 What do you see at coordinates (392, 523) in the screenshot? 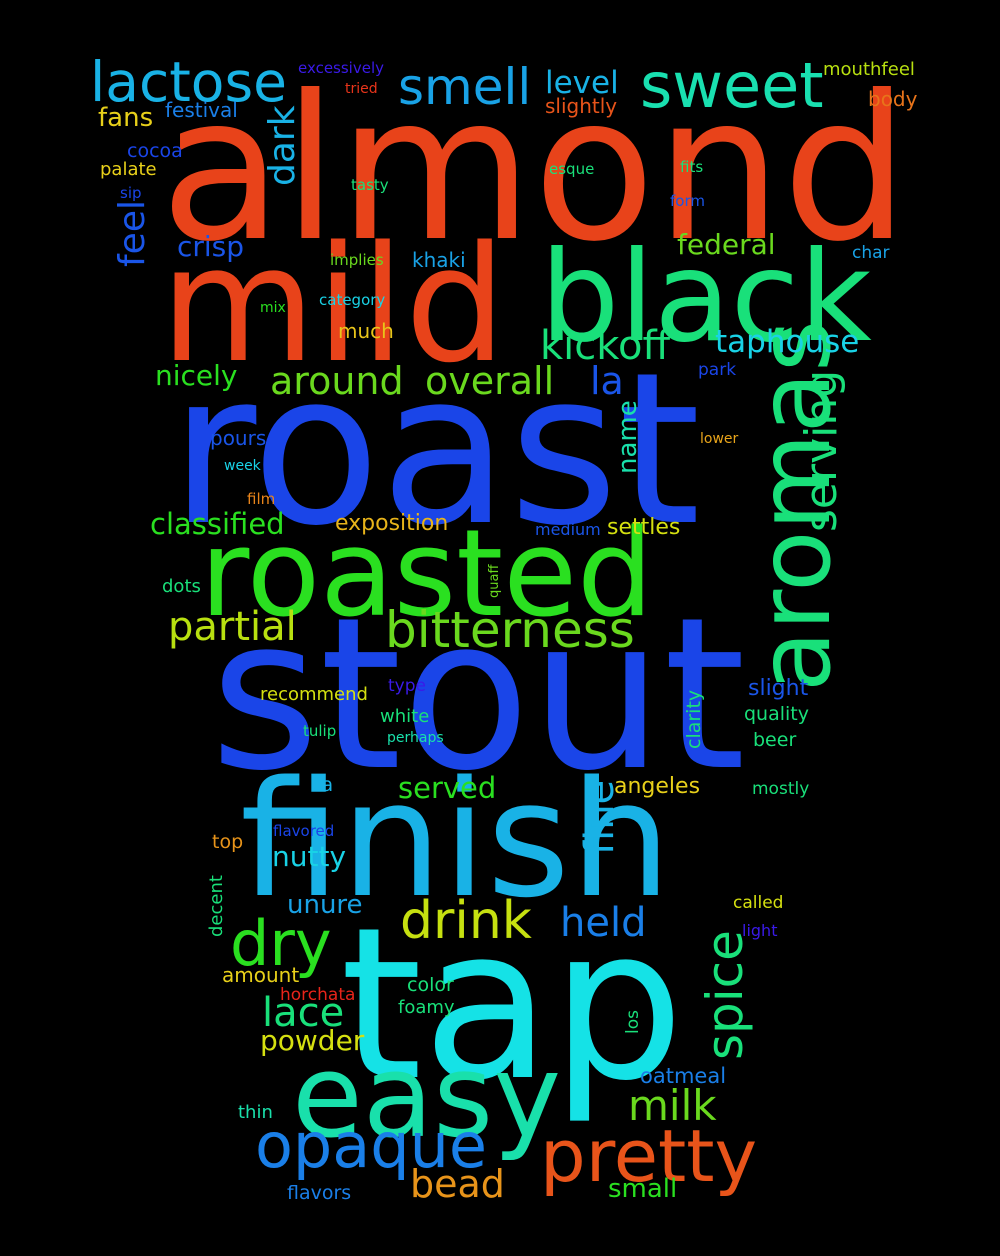
I see `word-exposition: exposition` at bounding box center [392, 523].